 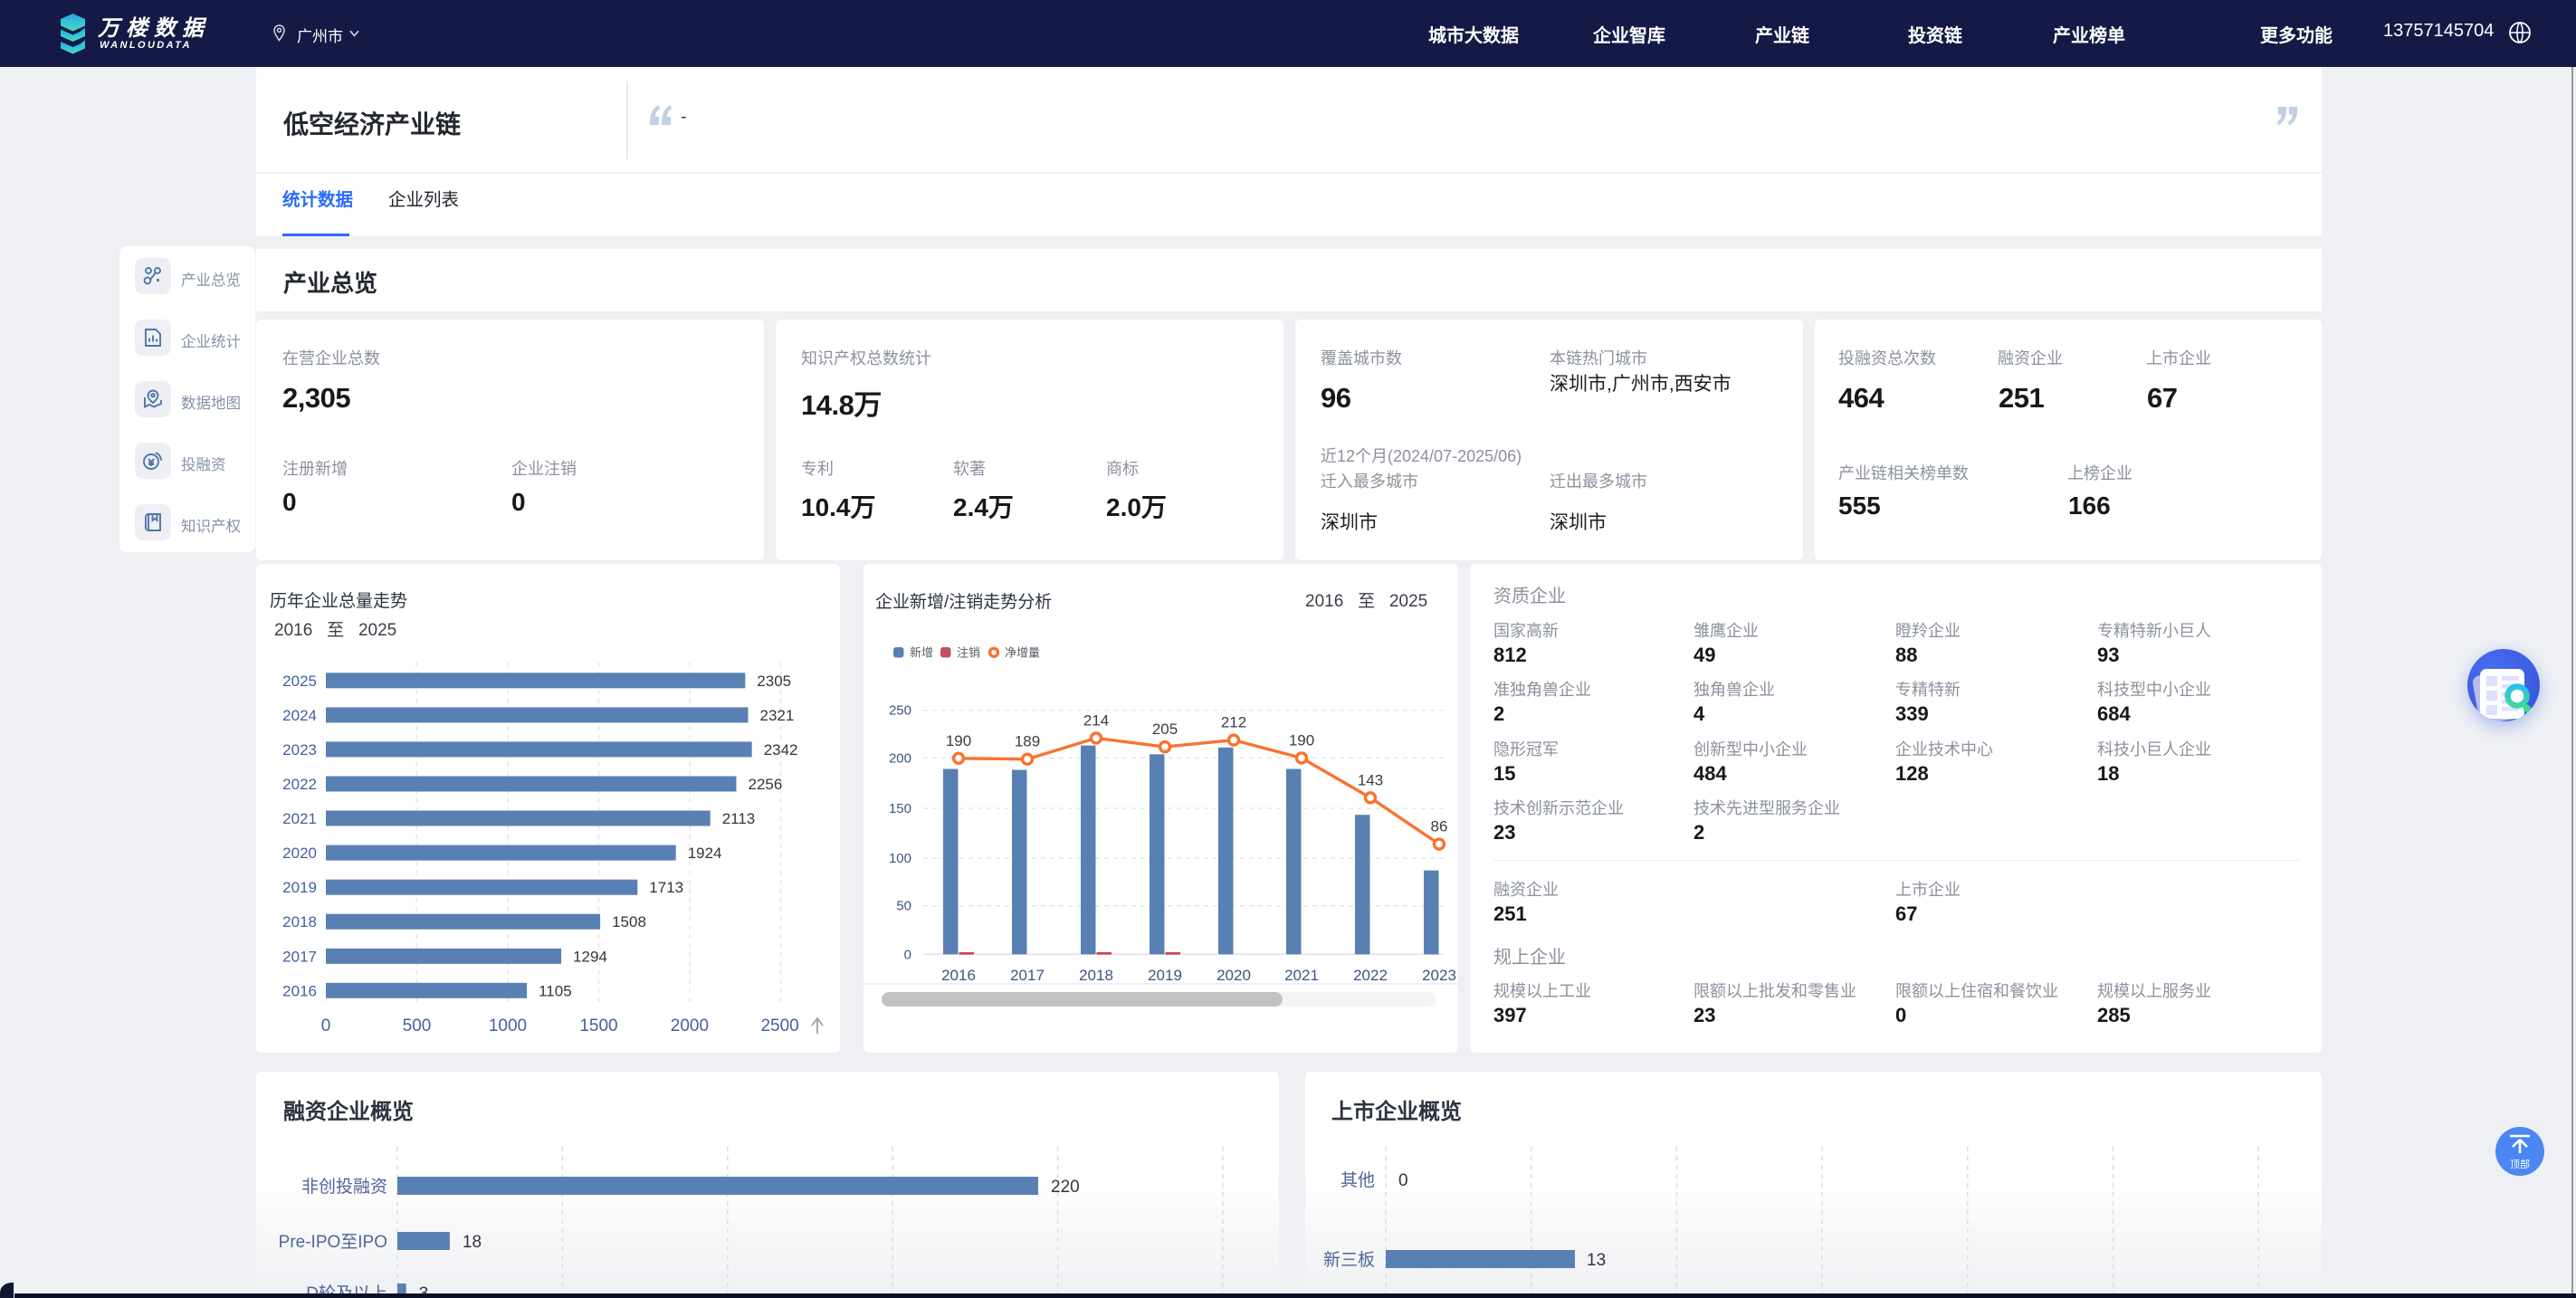 I want to click on svg-text: 新增, so click(x=922, y=653).